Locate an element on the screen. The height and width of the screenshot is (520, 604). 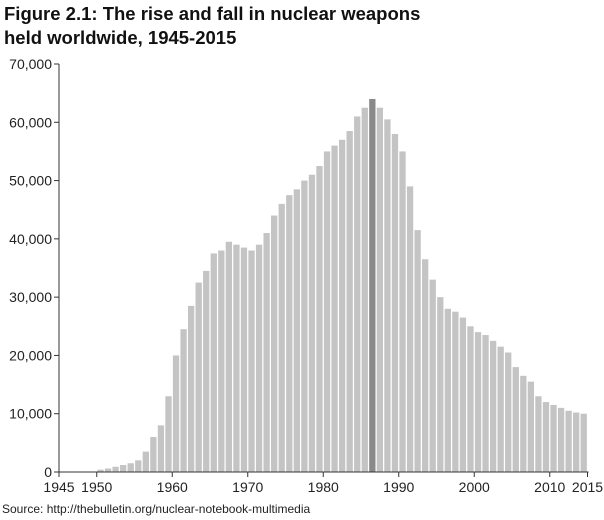
bar-2009 is located at coordinates (546, 437).